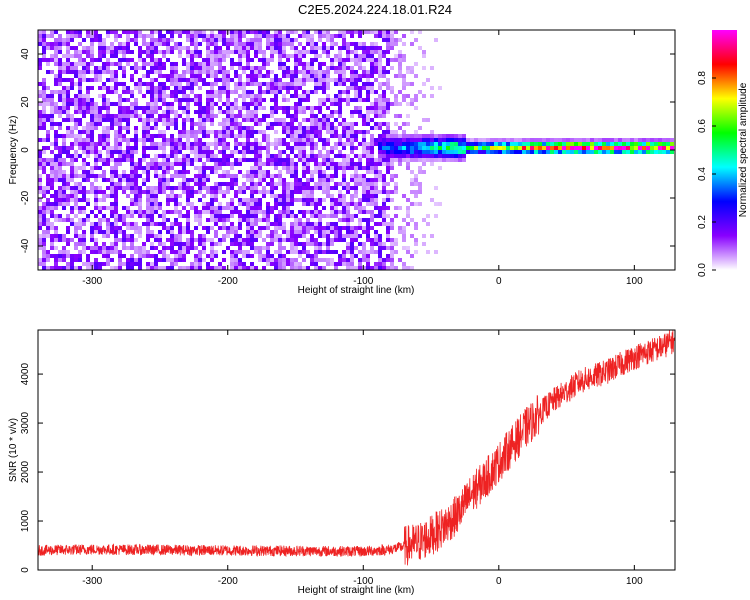 Image resolution: width=750 pixels, height=600 pixels. I want to click on colorbar-tick-label: 0.4, so click(702, 174).